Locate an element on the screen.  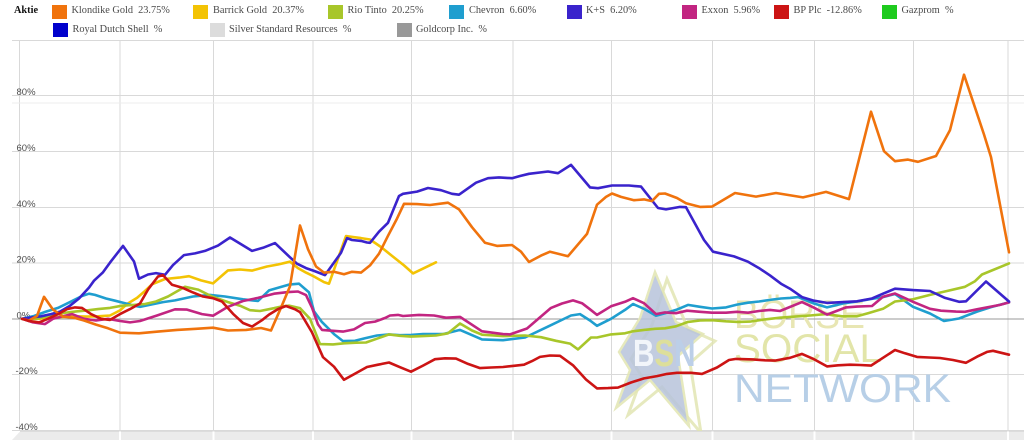
svg-text: 60% is located at coordinates (27, 148).